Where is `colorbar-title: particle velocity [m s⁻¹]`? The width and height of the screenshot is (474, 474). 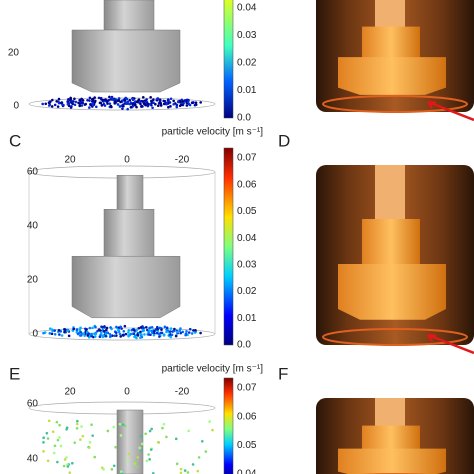
colorbar-title: particle velocity [m s⁻¹] is located at coordinates (213, 132).